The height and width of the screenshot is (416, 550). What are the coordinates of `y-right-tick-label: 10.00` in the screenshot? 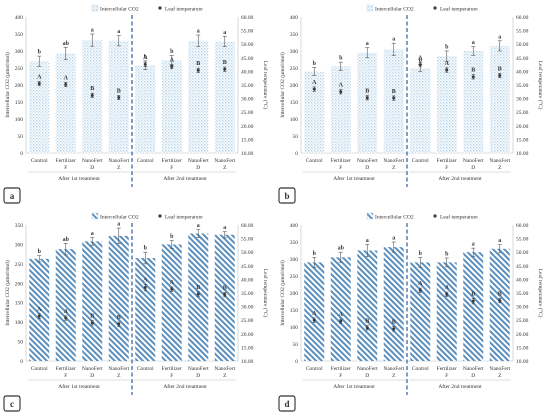 It's located at (247, 362).